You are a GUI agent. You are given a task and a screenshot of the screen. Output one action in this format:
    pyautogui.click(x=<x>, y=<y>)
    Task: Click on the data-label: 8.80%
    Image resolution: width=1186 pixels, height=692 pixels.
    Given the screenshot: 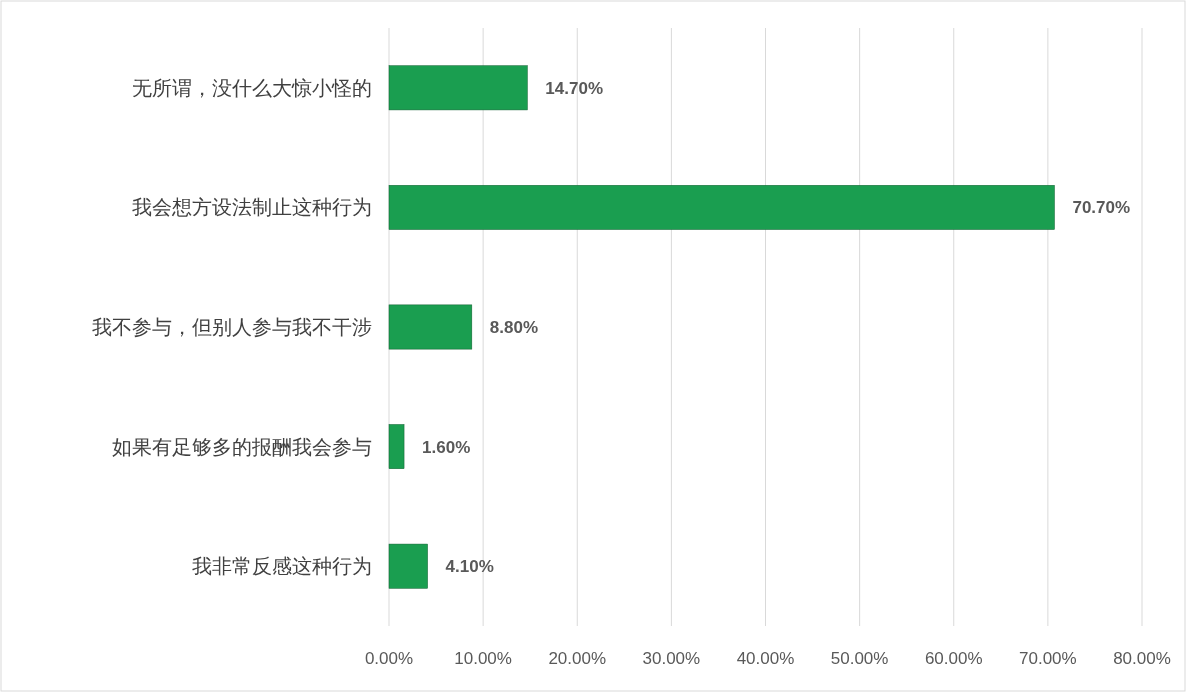 What is the action you would take?
    pyautogui.click(x=514, y=327)
    